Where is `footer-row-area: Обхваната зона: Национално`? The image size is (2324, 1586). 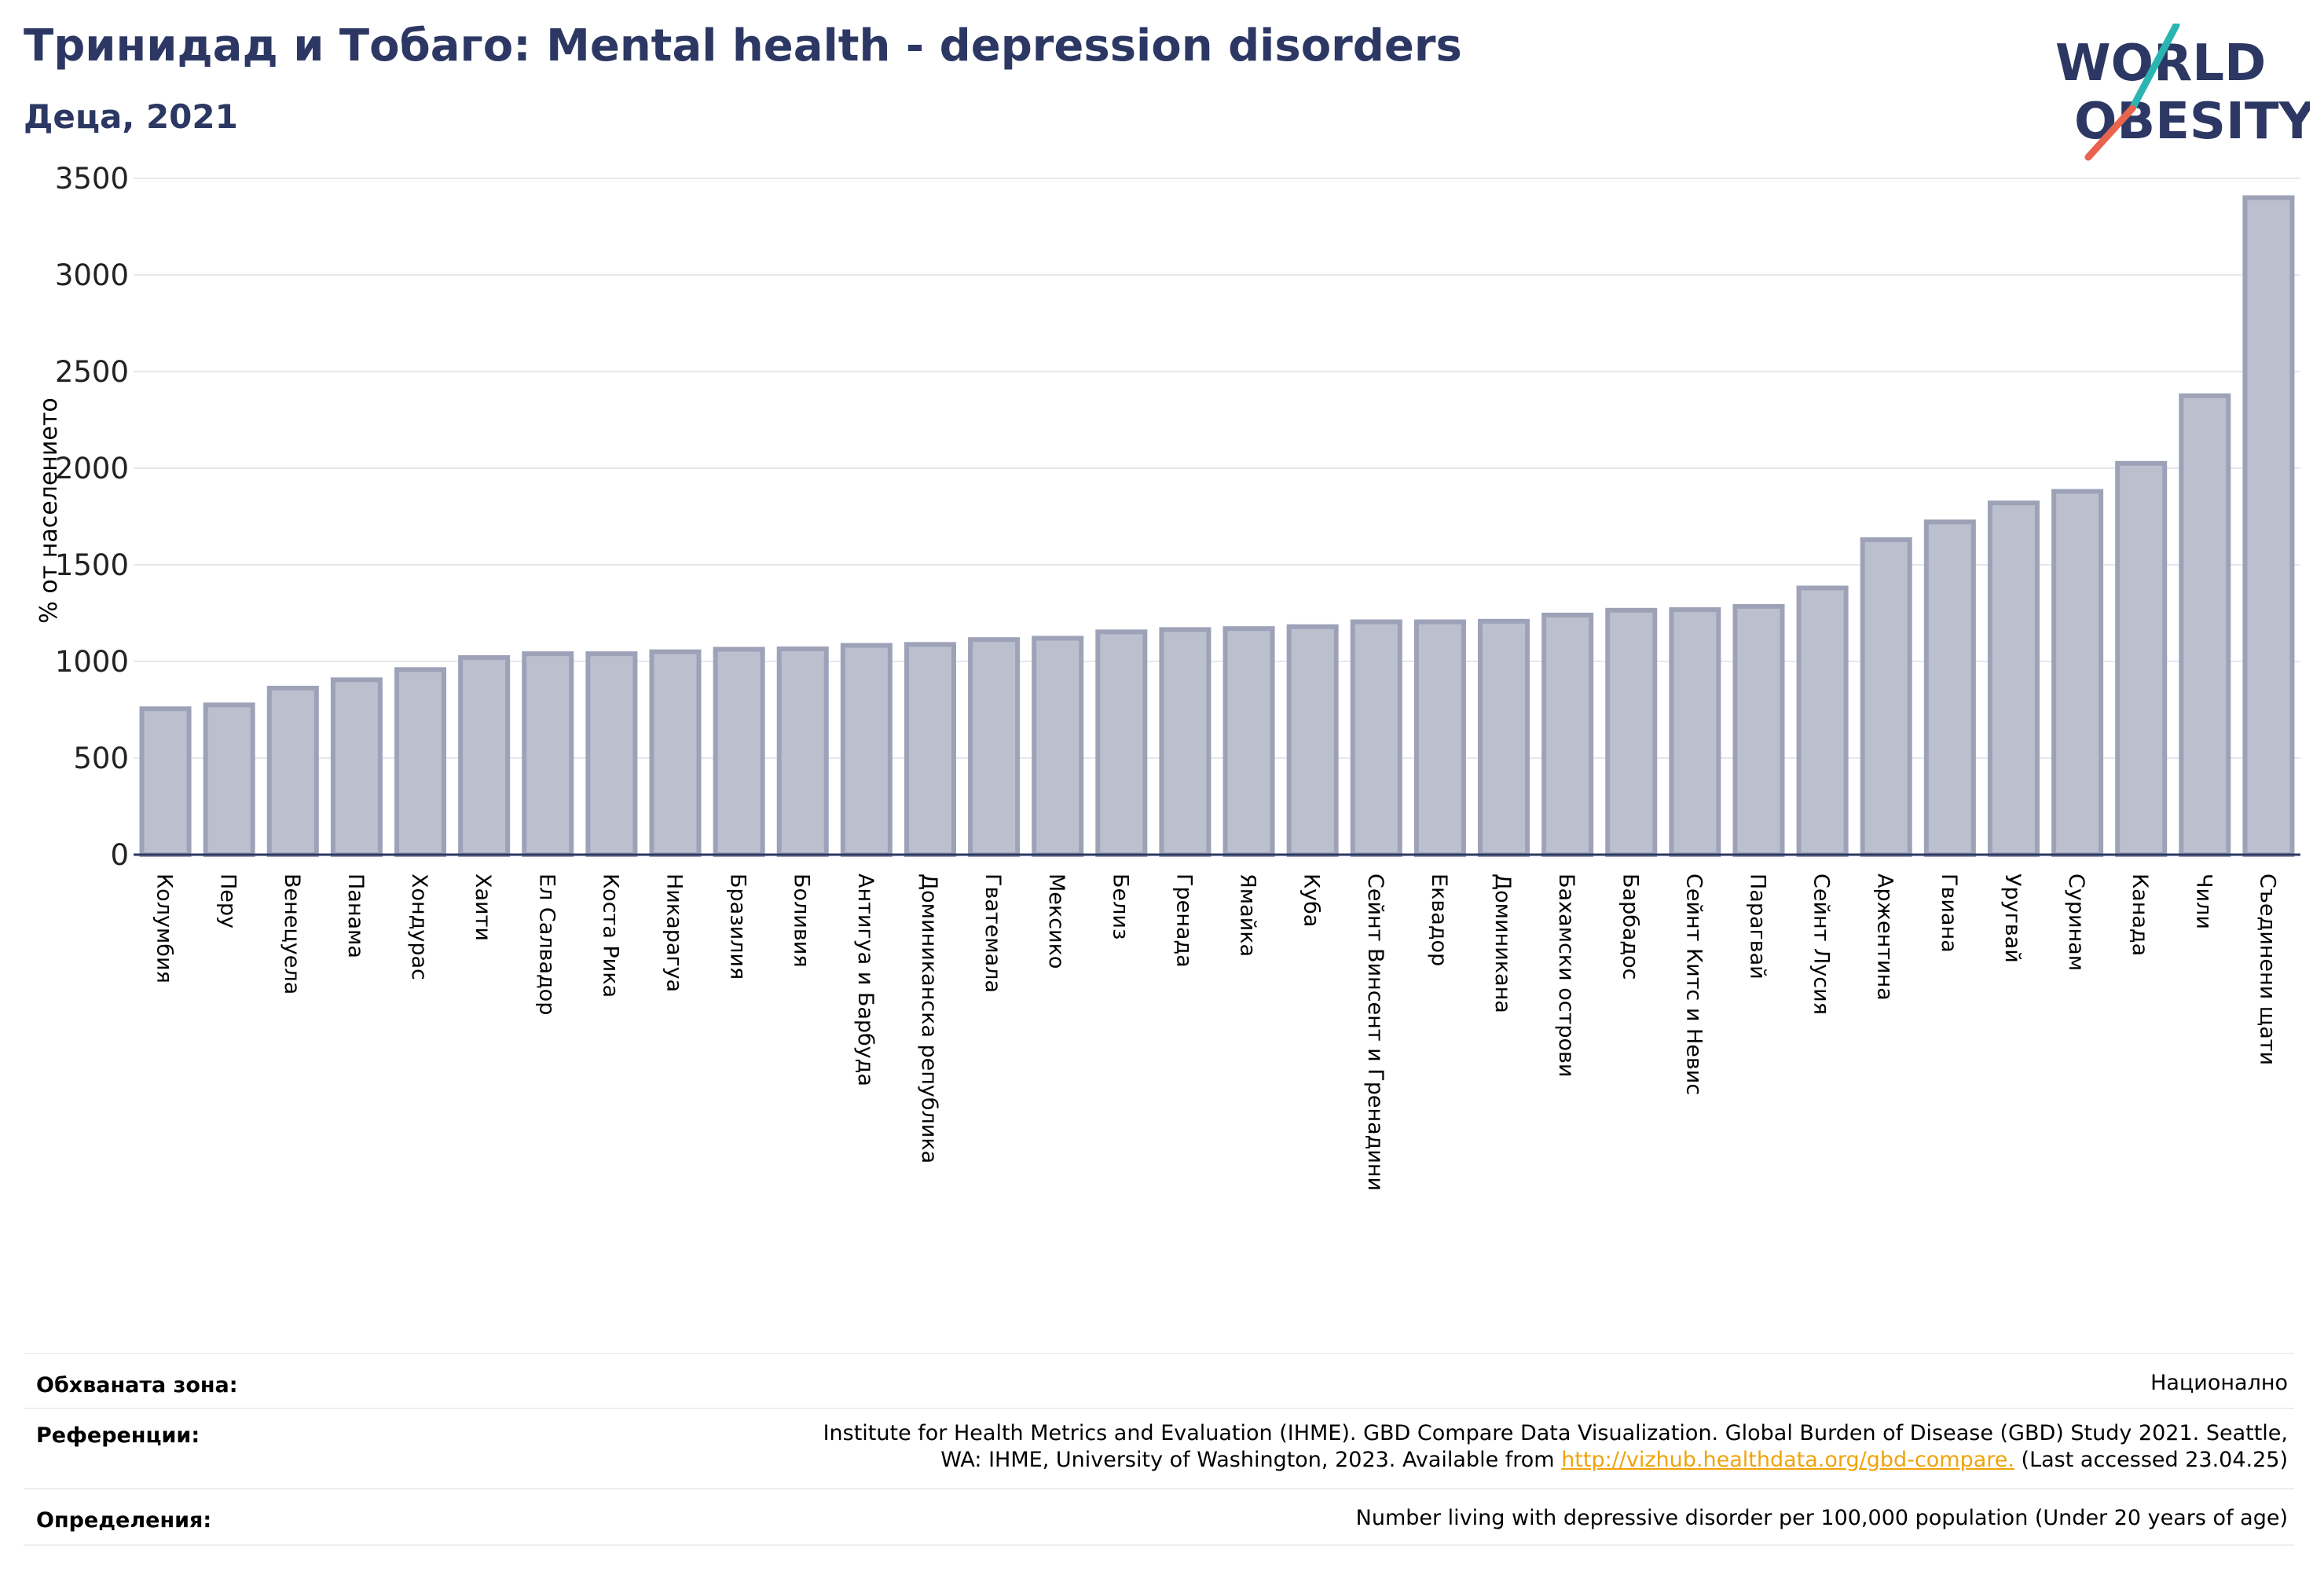
footer-row-area: Обхваната зона: Национално is located at coordinates (1159, 1381).